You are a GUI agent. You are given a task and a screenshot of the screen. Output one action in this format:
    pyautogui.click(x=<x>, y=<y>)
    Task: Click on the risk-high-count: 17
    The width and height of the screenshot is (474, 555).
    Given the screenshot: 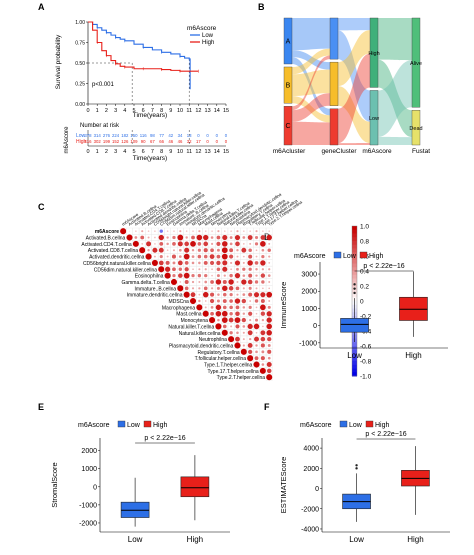 What is the action you would take?
    pyautogui.click(x=198, y=141)
    